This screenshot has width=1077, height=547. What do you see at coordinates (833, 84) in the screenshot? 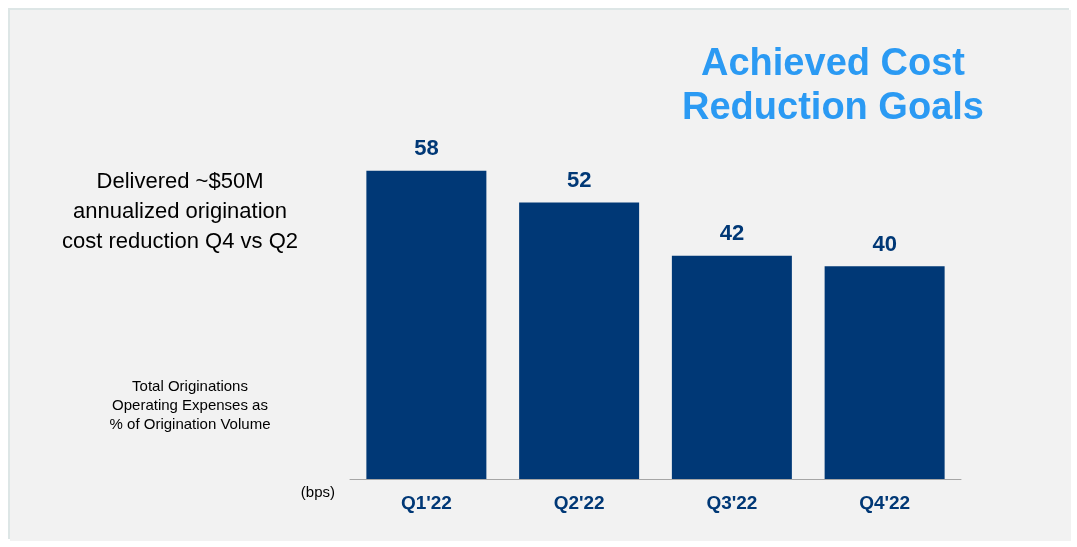
I see `chart-title: Achieved Cost Reduction Goals` at bounding box center [833, 84].